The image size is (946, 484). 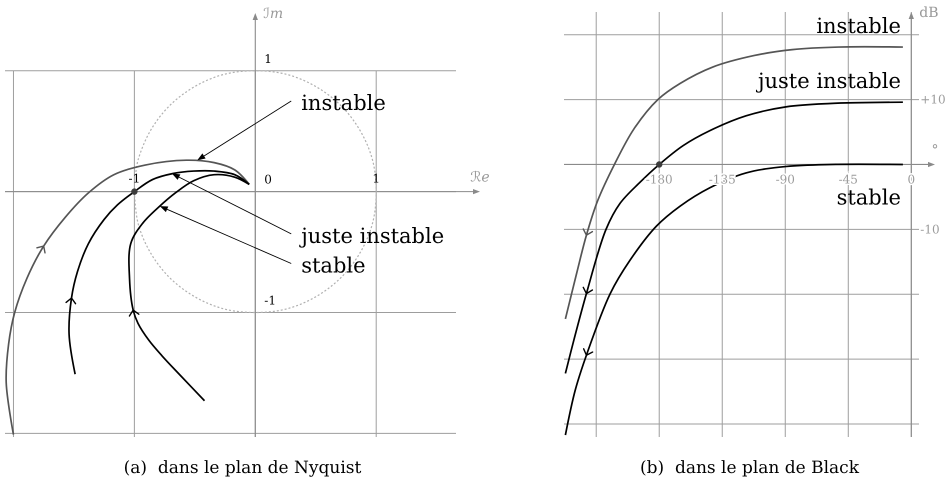 What do you see at coordinates (935, 150) in the screenshot?
I see `x-axis-title: °` at bounding box center [935, 150].